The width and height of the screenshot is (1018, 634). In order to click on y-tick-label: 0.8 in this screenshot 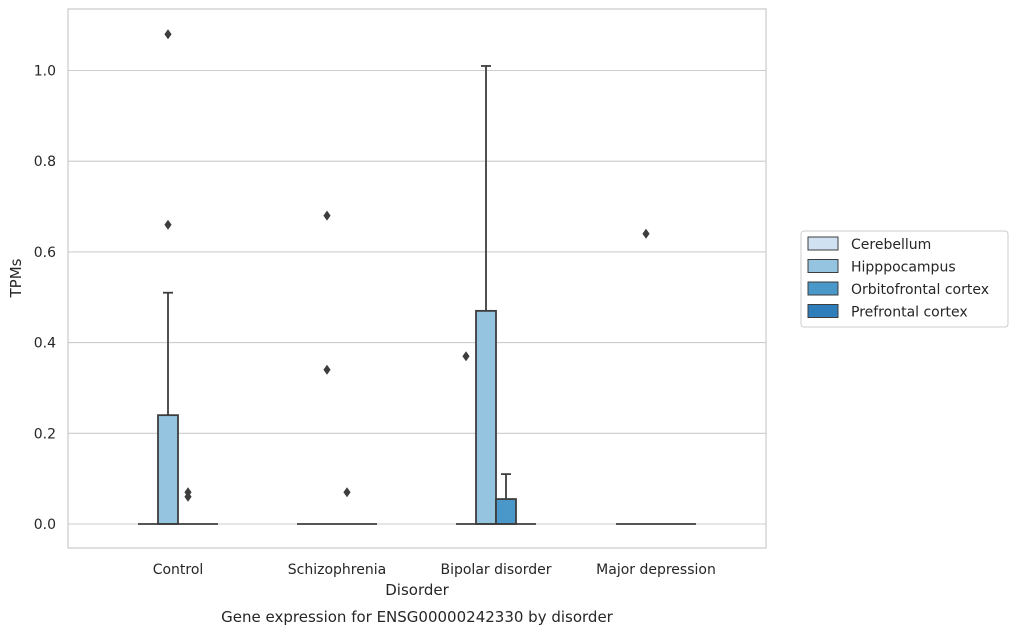, I will do `click(45, 162)`.